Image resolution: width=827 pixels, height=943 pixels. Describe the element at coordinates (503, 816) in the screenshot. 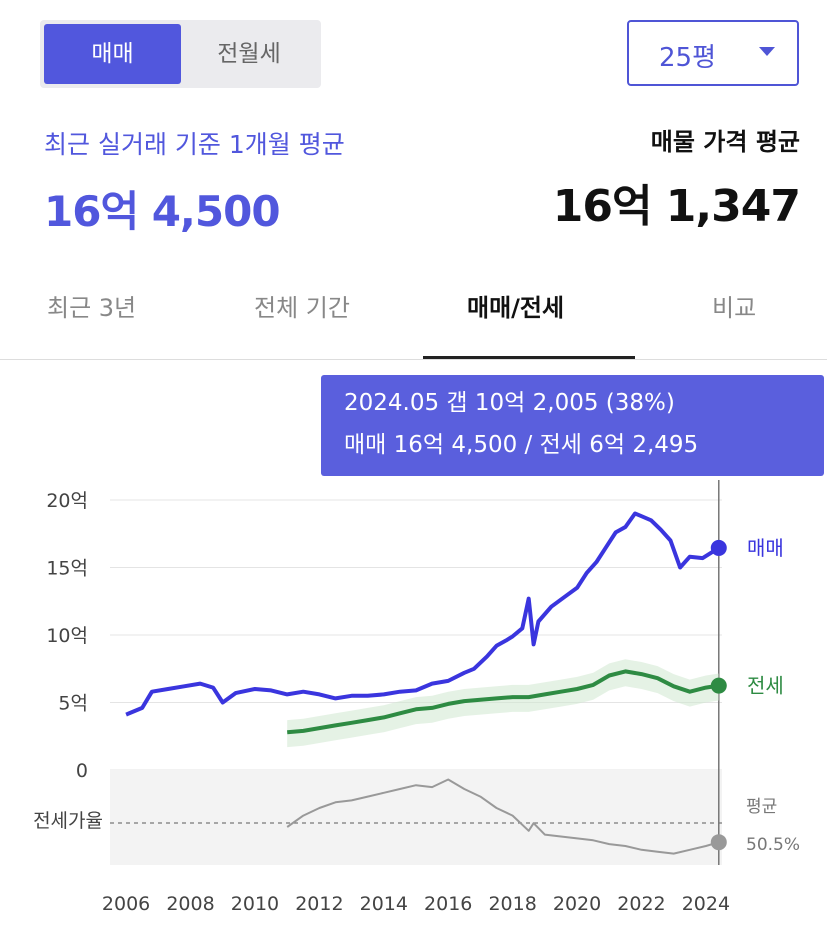

I see `ratio-series-line` at that location.